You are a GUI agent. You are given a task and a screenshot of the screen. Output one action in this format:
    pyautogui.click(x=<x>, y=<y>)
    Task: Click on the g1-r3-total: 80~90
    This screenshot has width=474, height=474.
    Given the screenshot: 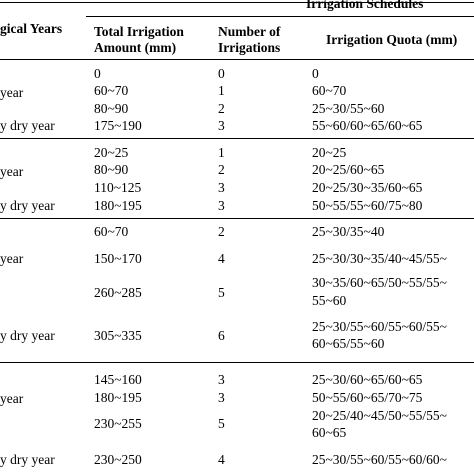 What is the action you would take?
    pyautogui.click(x=111, y=108)
    